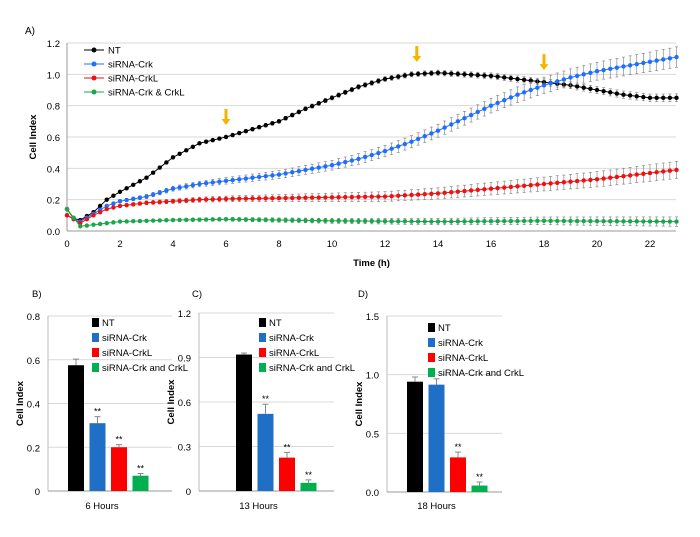 The width and height of the screenshot is (700, 537). Describe the element at coordinates (650, 244) in the screenshot. I see `x-tick-label: 22` at that location.